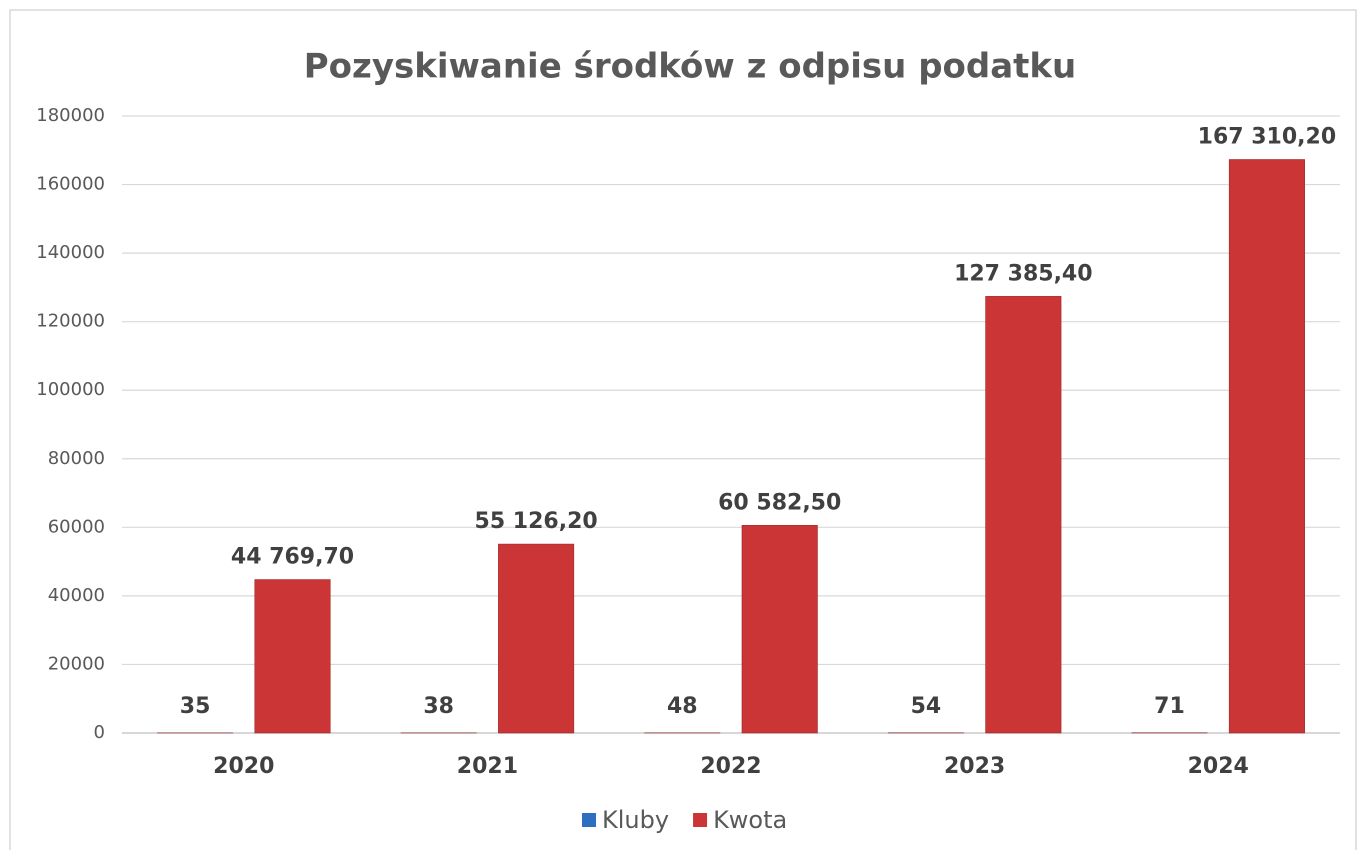 Image resolution: width=1358 pixels, height=850 pixels. I want to click on legend-label: Kwota, so click(750, 820).